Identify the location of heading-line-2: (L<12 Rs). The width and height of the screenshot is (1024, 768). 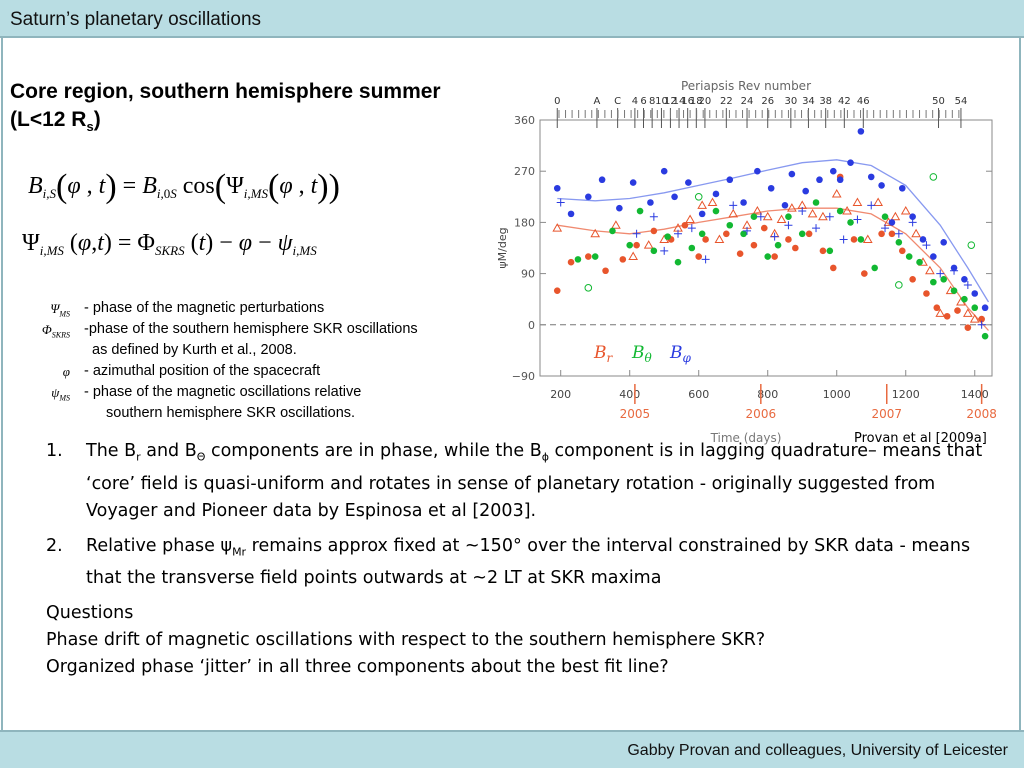
(225, 123).